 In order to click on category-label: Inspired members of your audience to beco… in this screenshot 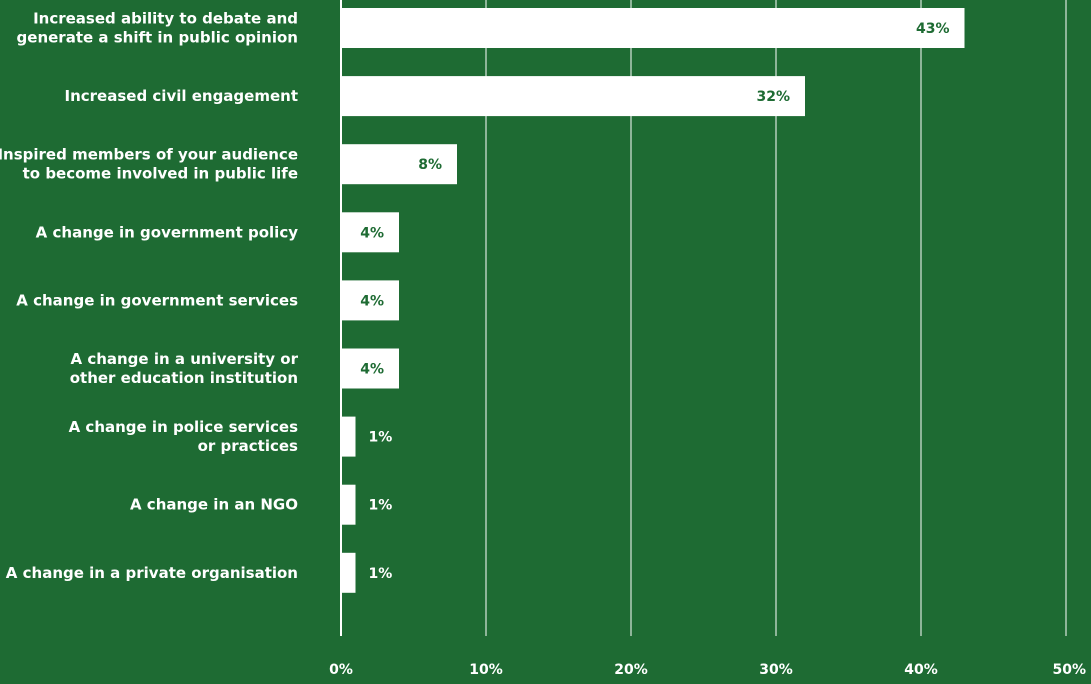, I will do `click(149, 164)`.